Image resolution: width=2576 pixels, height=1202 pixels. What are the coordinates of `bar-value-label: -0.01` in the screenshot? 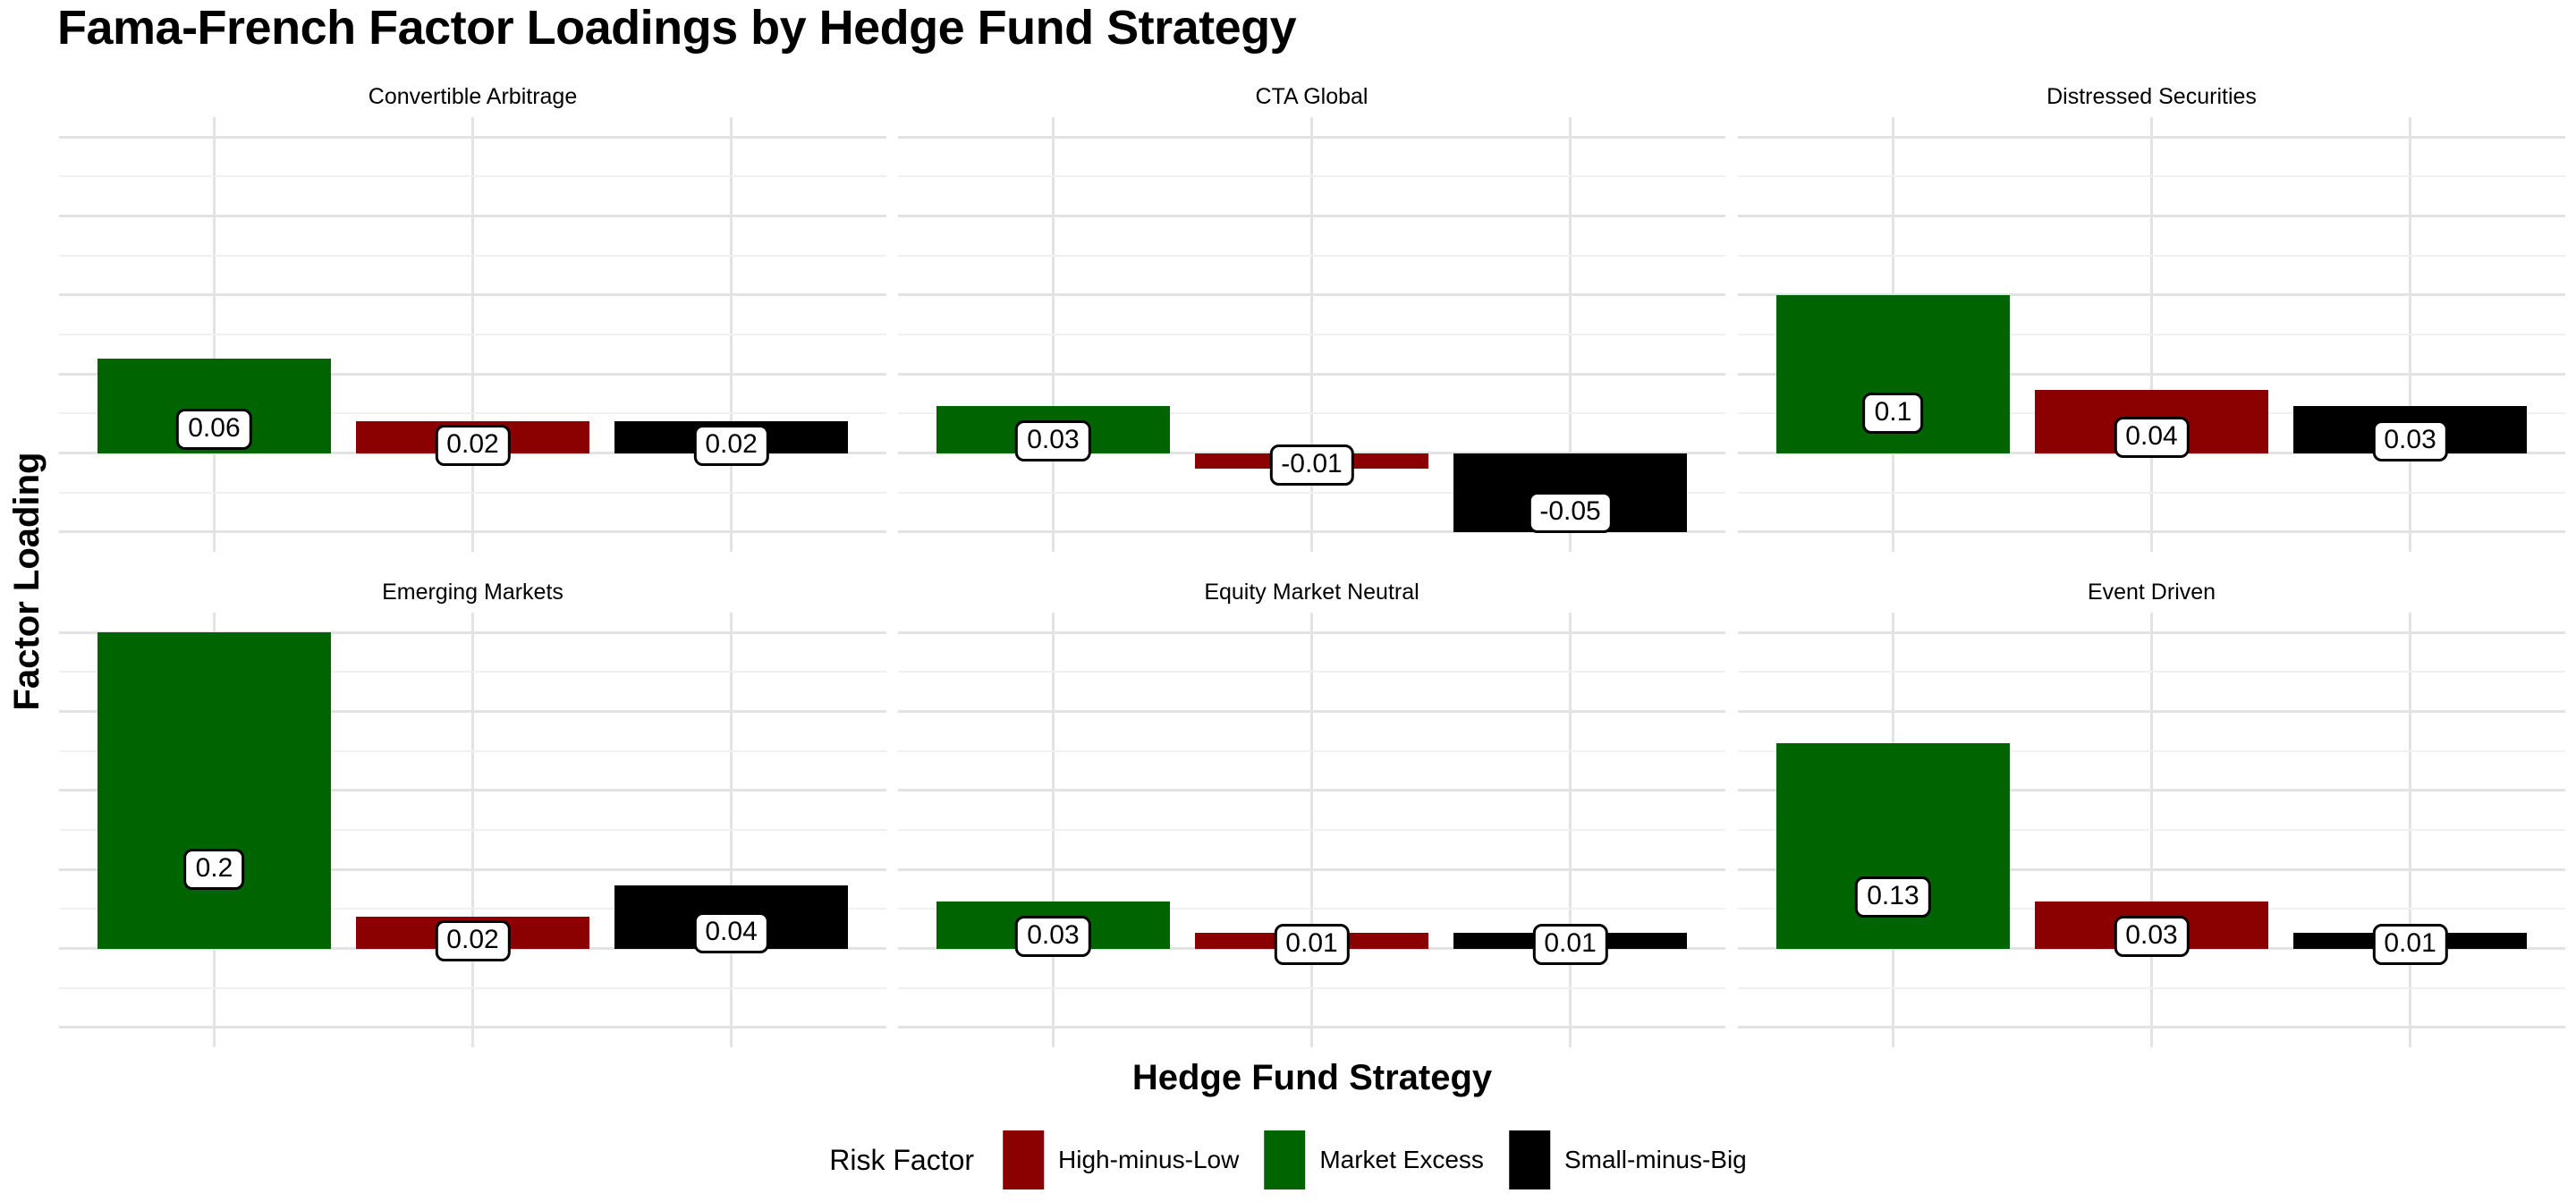 It's located at (1311, 465).